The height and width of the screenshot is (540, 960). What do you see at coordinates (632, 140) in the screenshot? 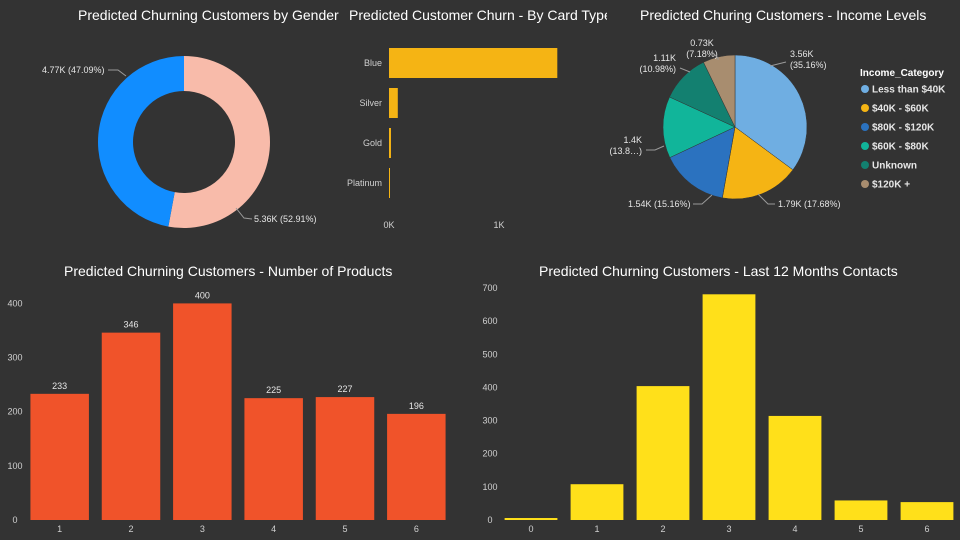
I see `pie-label-3: 1.4K` at bounding box center [632, 140].